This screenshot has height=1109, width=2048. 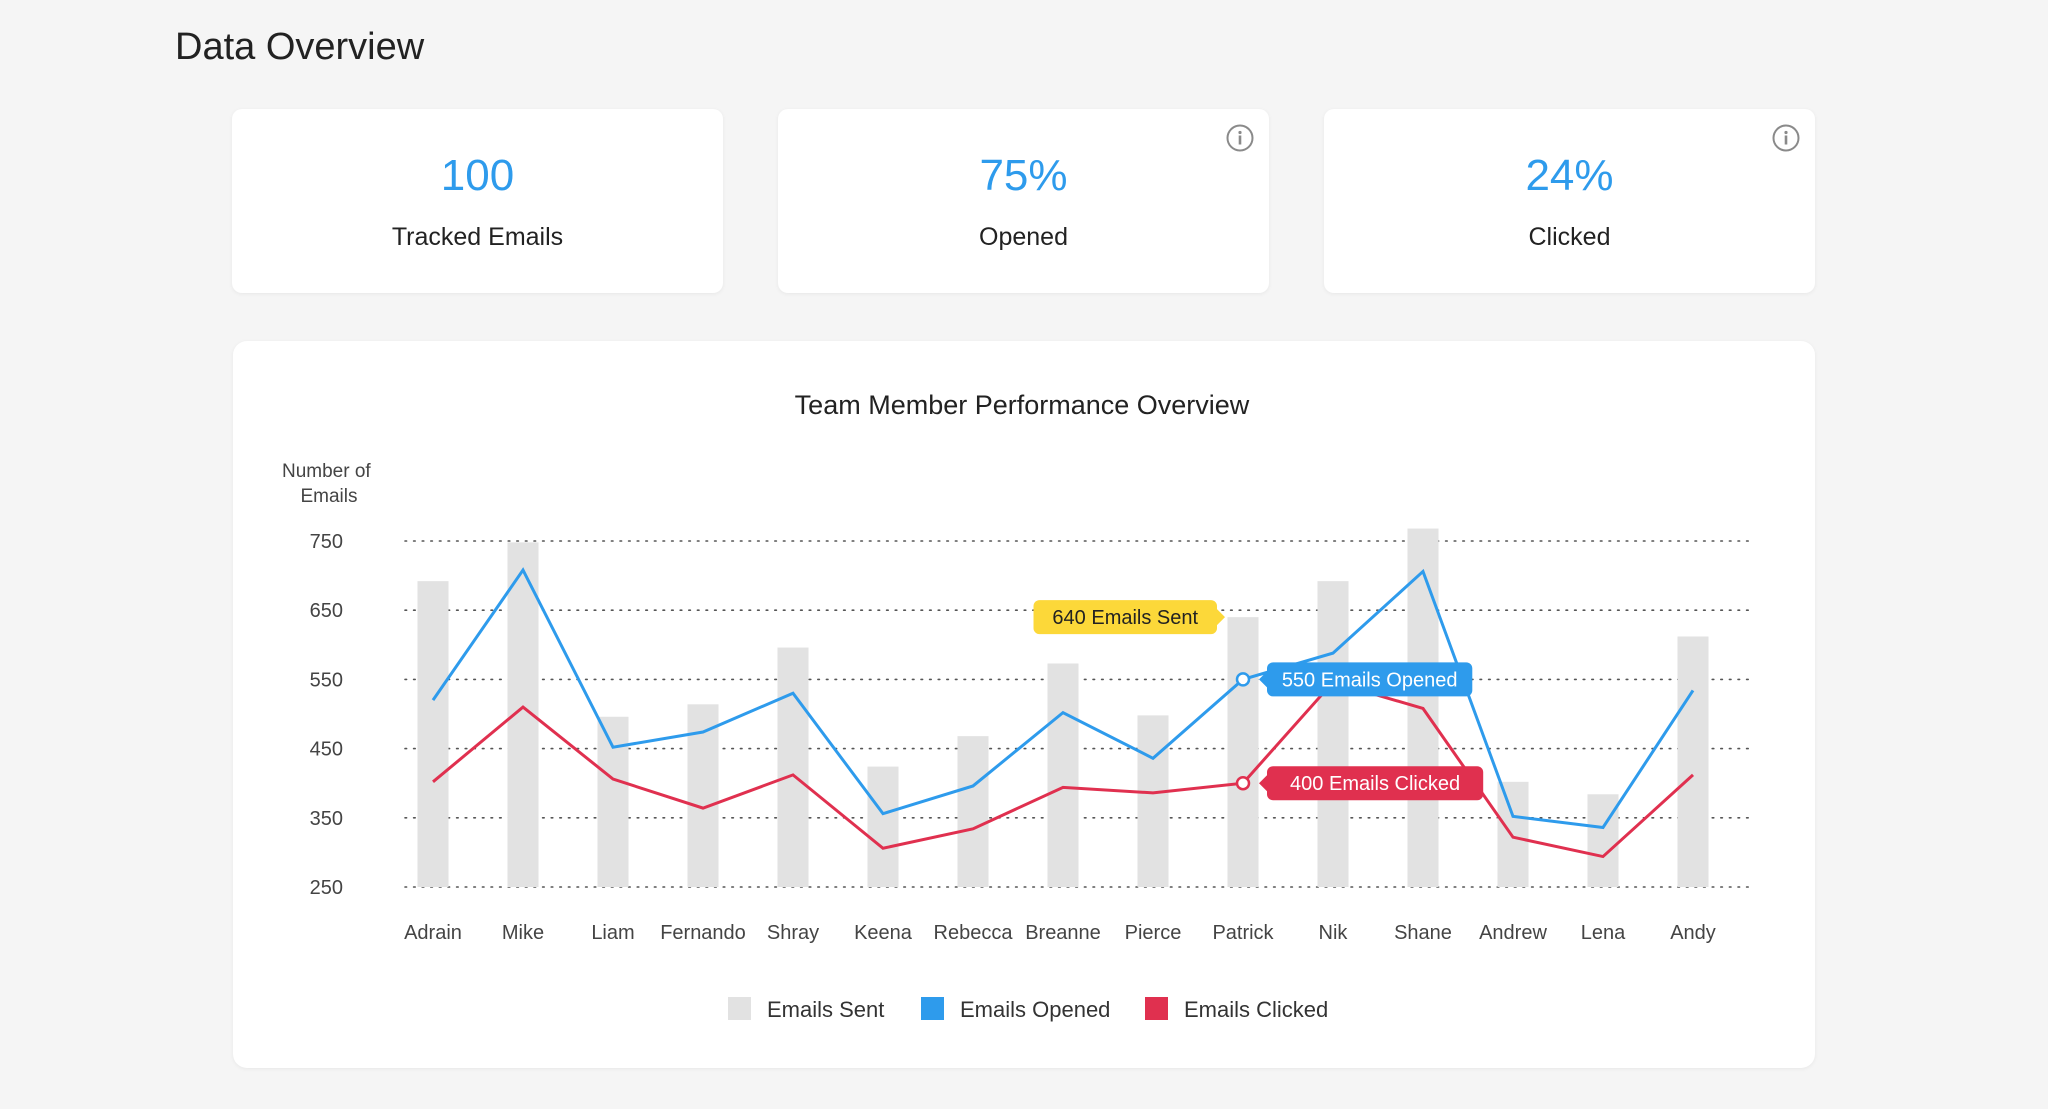 What do you see at coordinates (1243, 933) in the screenshot?
I see `x-tick-label: Patrick` at bounding box center [1243, 933].